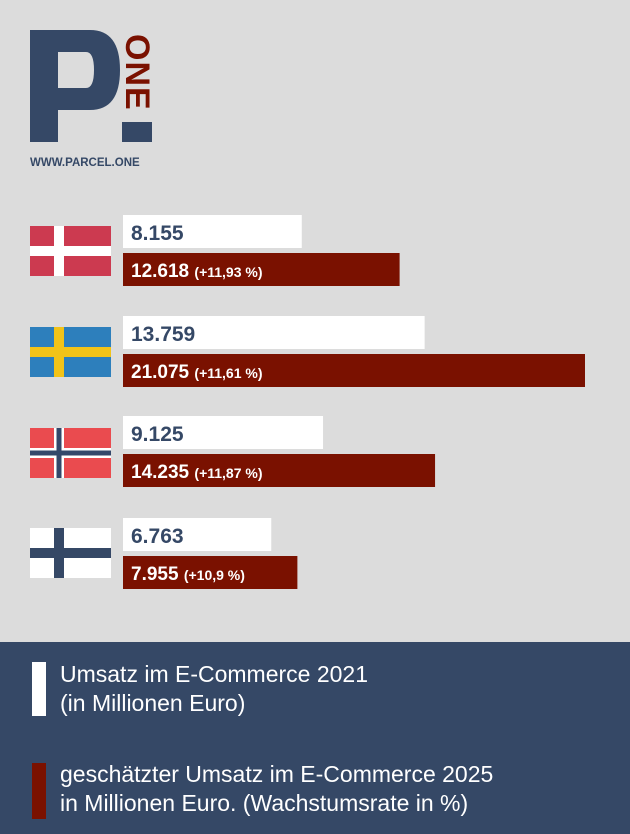 The height and width of the screenshot is (834, 630). What do you see at coordinates (354, 370) in the screenshot?
I see `bar-2025-sweden-flag` at bounding box center [354, 370].